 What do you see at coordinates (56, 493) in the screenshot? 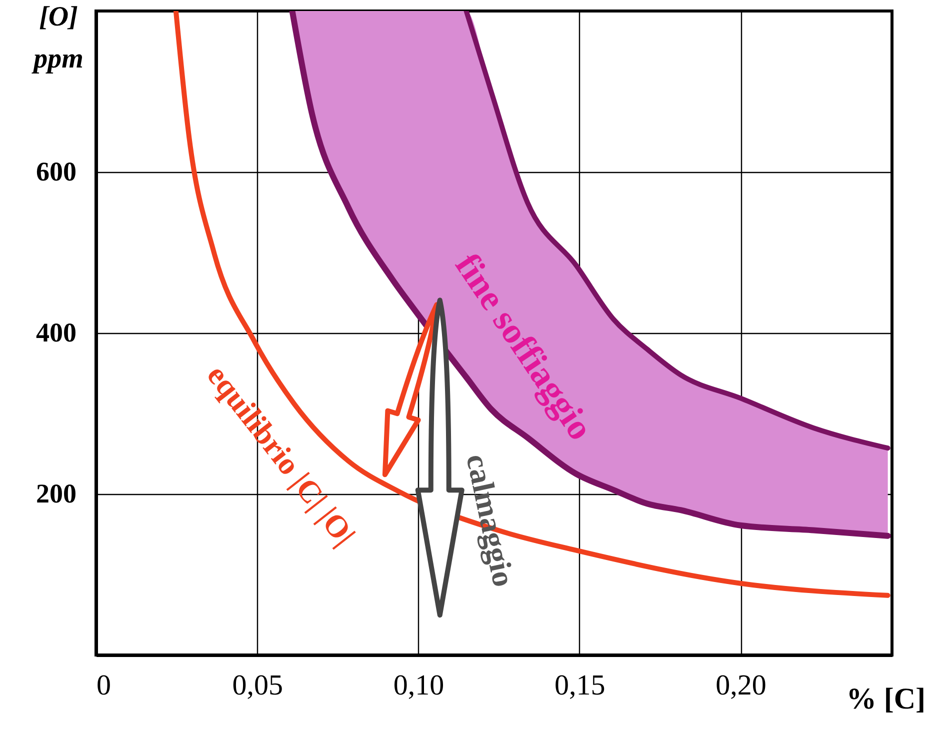
I see `y-tick-label: 200` at bounding box center [56, 493].